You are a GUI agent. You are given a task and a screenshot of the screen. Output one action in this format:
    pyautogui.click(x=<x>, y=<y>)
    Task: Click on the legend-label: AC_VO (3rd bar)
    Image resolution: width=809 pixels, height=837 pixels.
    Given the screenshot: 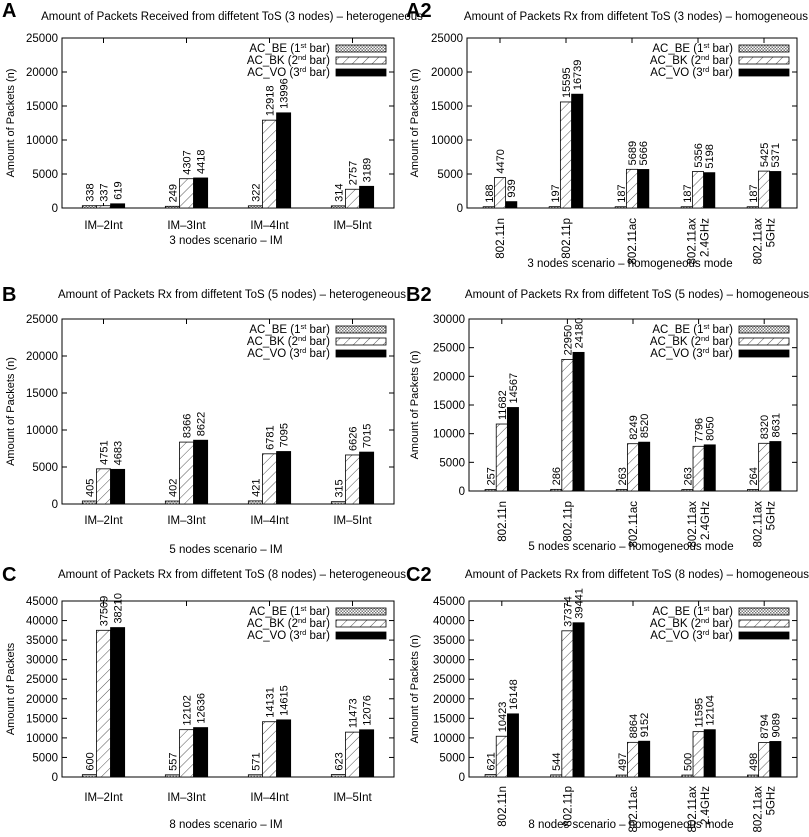 What is the action you would take?
    pyautogui.click(x=691, y=353)
    